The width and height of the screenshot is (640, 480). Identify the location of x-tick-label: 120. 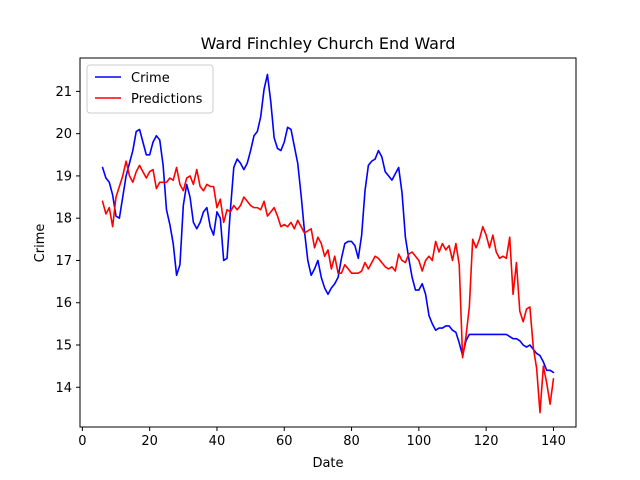
(486, 441).